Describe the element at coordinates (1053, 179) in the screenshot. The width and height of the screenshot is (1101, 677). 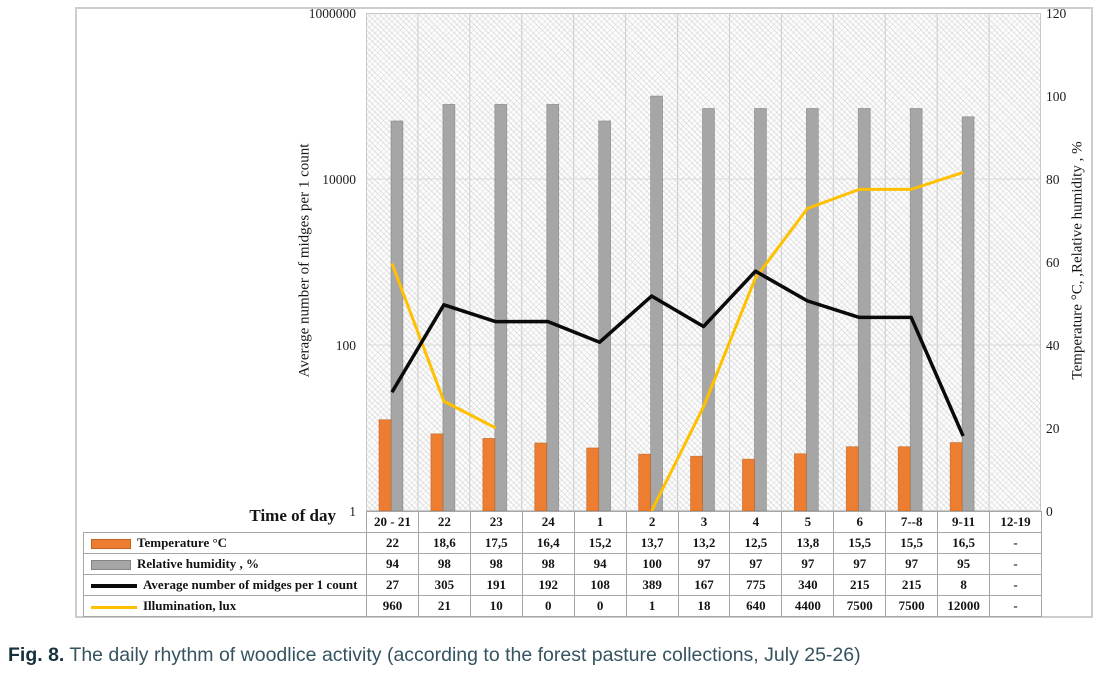
I see `right-axis-tick: 80` at that location.